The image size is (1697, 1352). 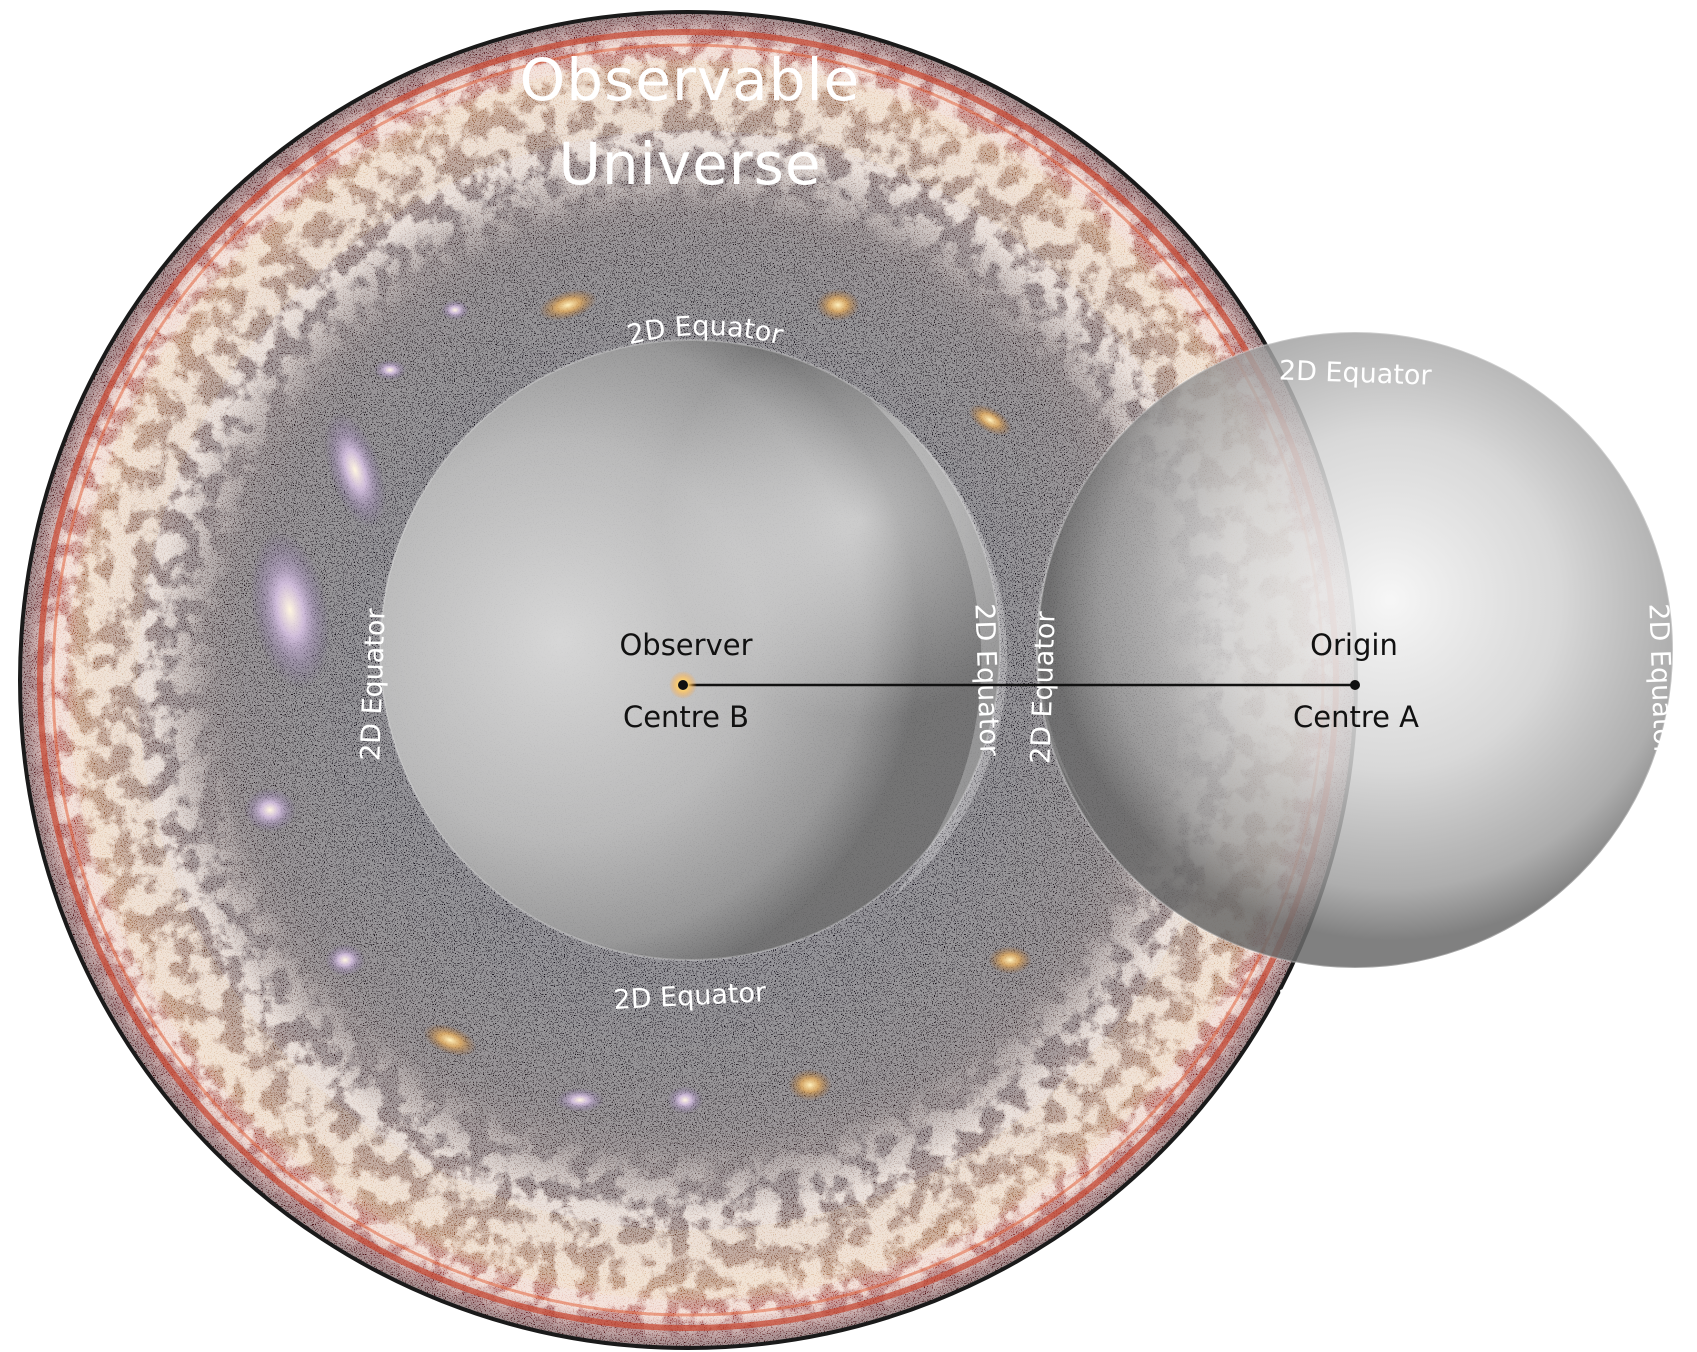 What do you see at coordinates (1354, 645) in the screenshot?
I see `origin-label: Origin` at bounding box center [1354, 645].